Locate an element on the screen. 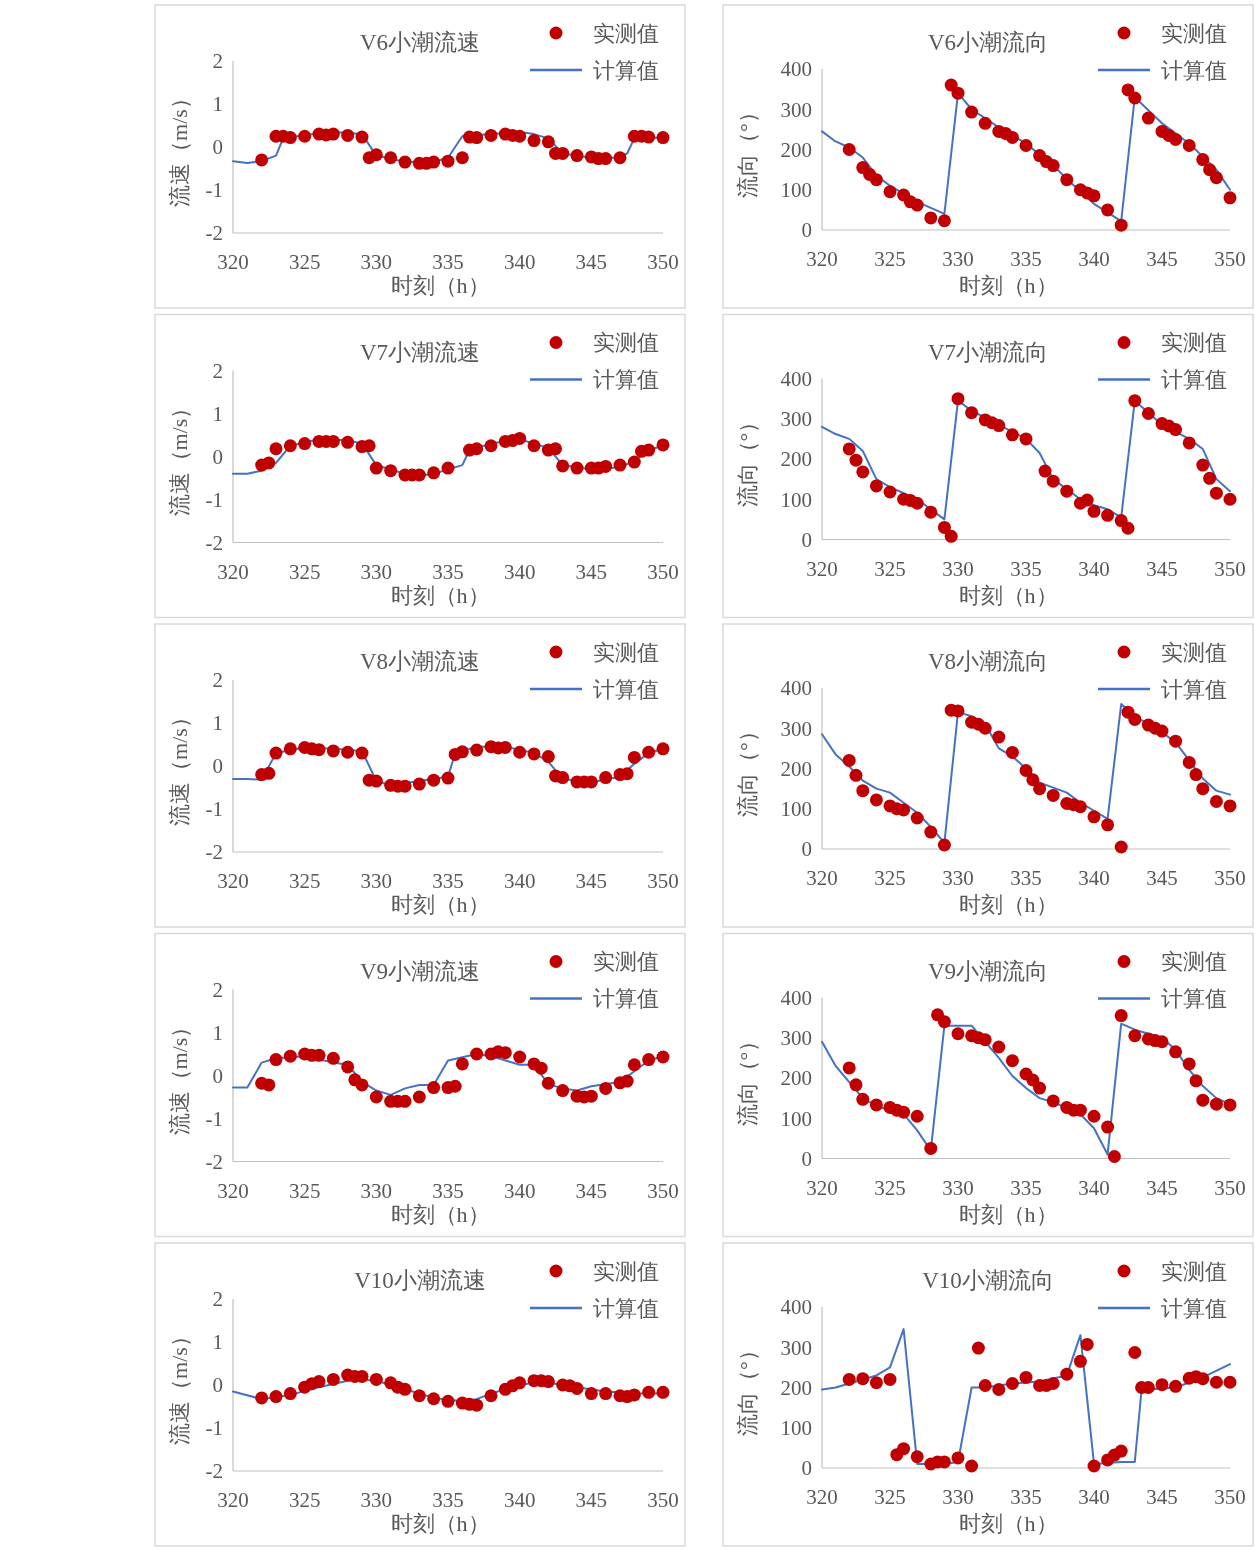 This screenshot has height=1551, width=1255. y-tick-label: 2 is located at coordinates (217, 61).